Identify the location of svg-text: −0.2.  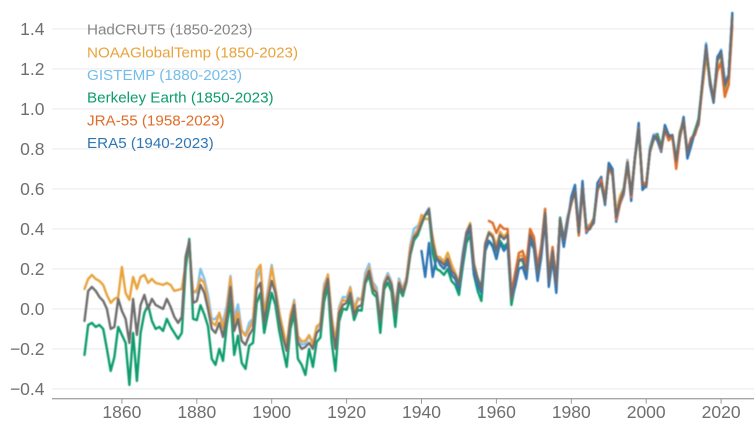
(27, 349).